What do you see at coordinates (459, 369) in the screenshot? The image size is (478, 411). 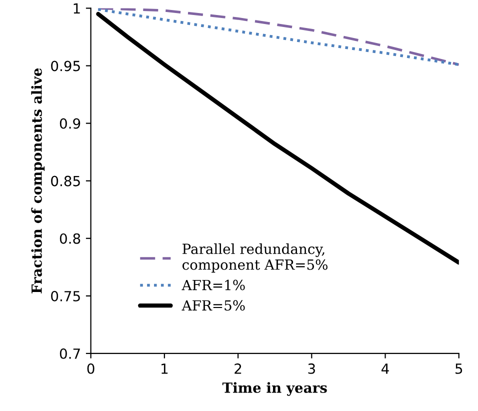 I see `x-tick-label: 5` at bounding box center [459, 369].